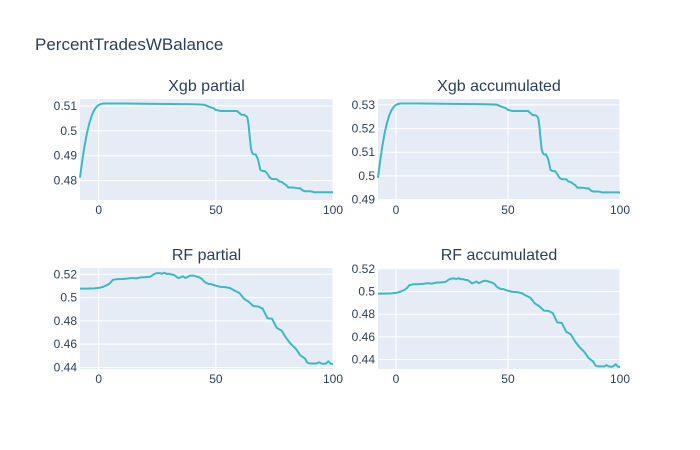 The height and width of the screenshot is (450, 700). I want to click on subplot-title: RF accumulated, so click(499, 255).